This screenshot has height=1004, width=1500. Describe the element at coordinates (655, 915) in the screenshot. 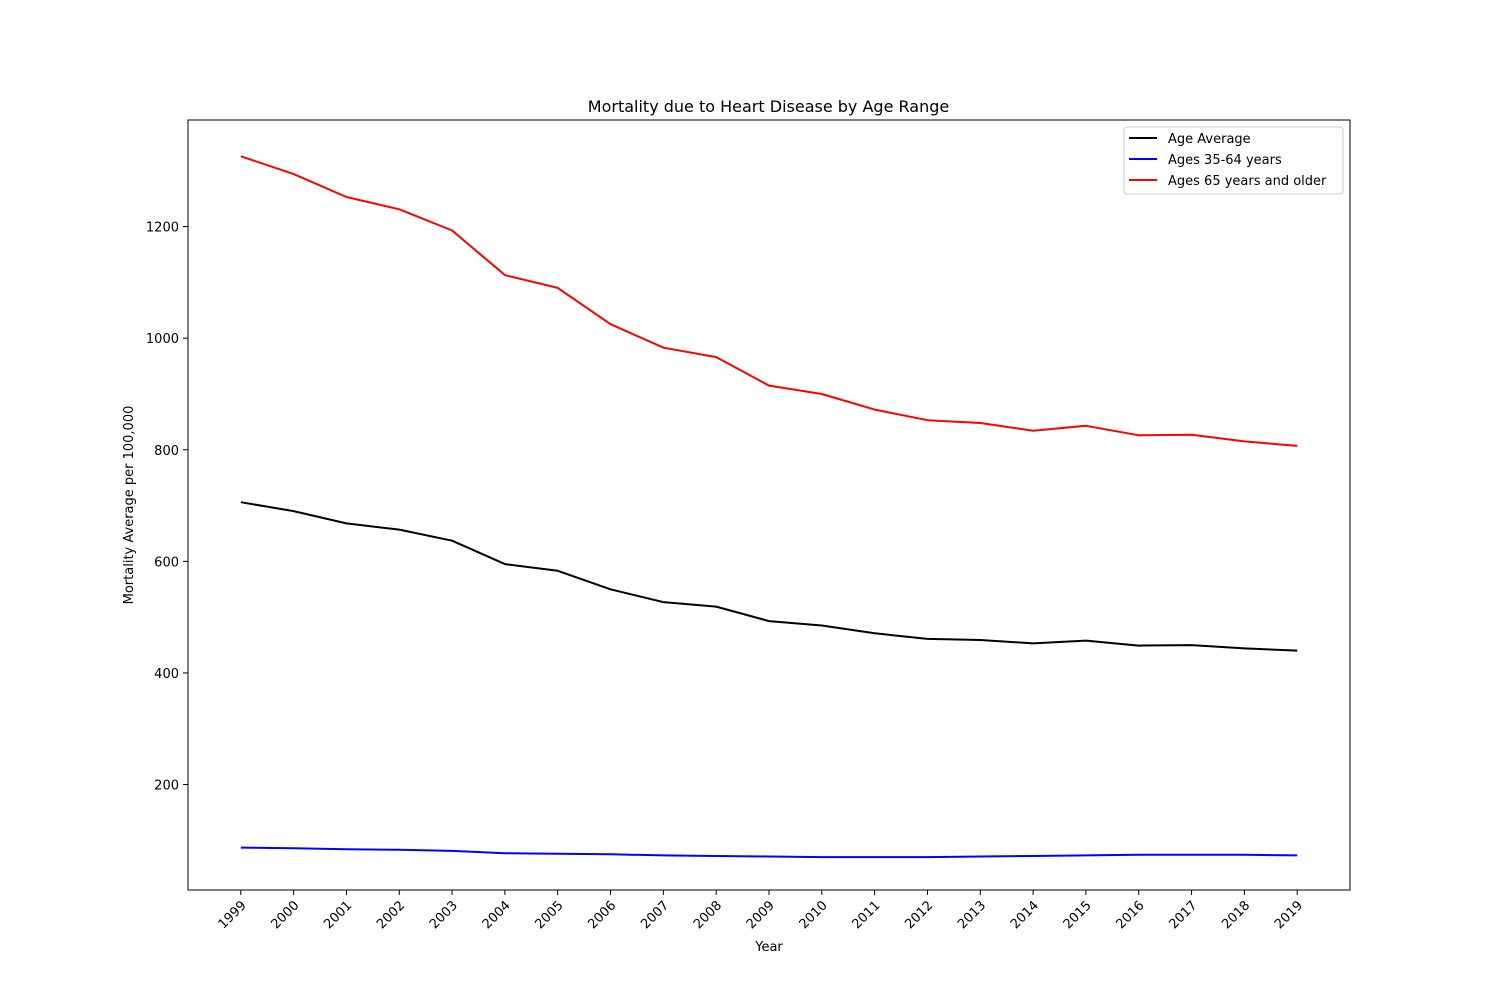

I see `x-tick-label: 2007` at that location.